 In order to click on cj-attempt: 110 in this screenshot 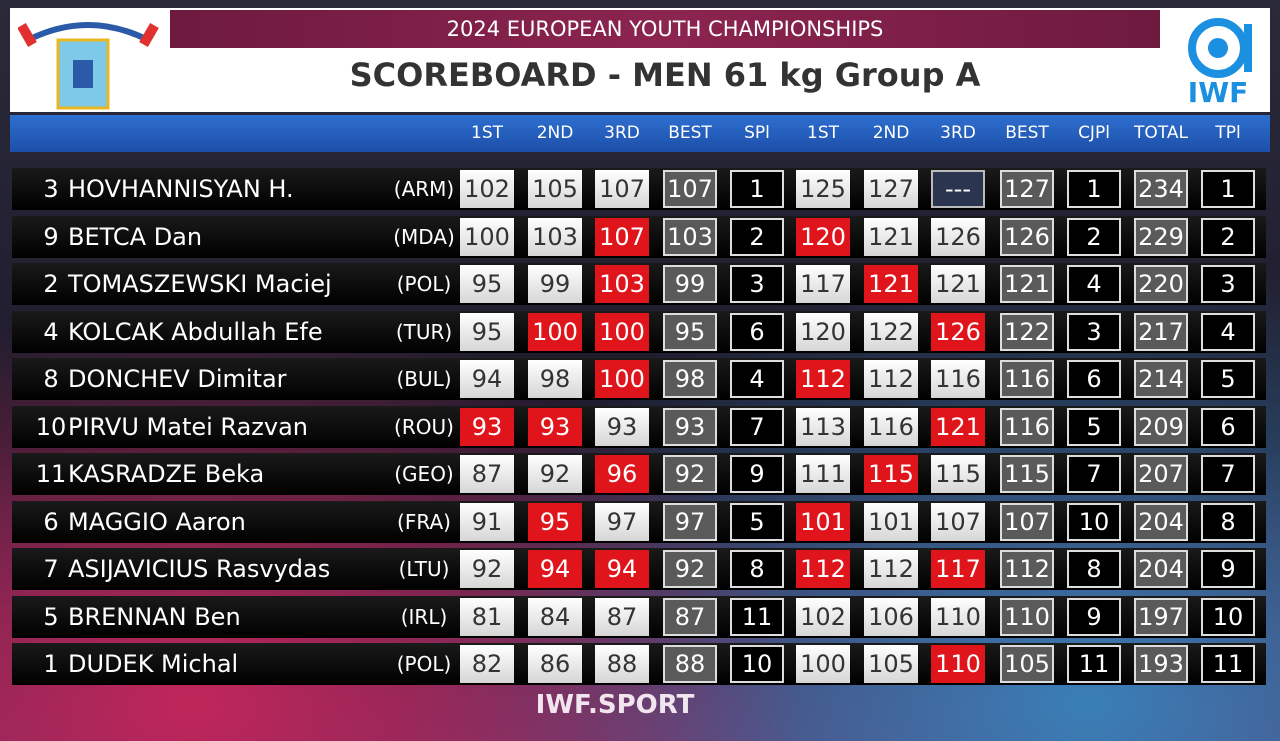, I will do `click(958, 616)`.